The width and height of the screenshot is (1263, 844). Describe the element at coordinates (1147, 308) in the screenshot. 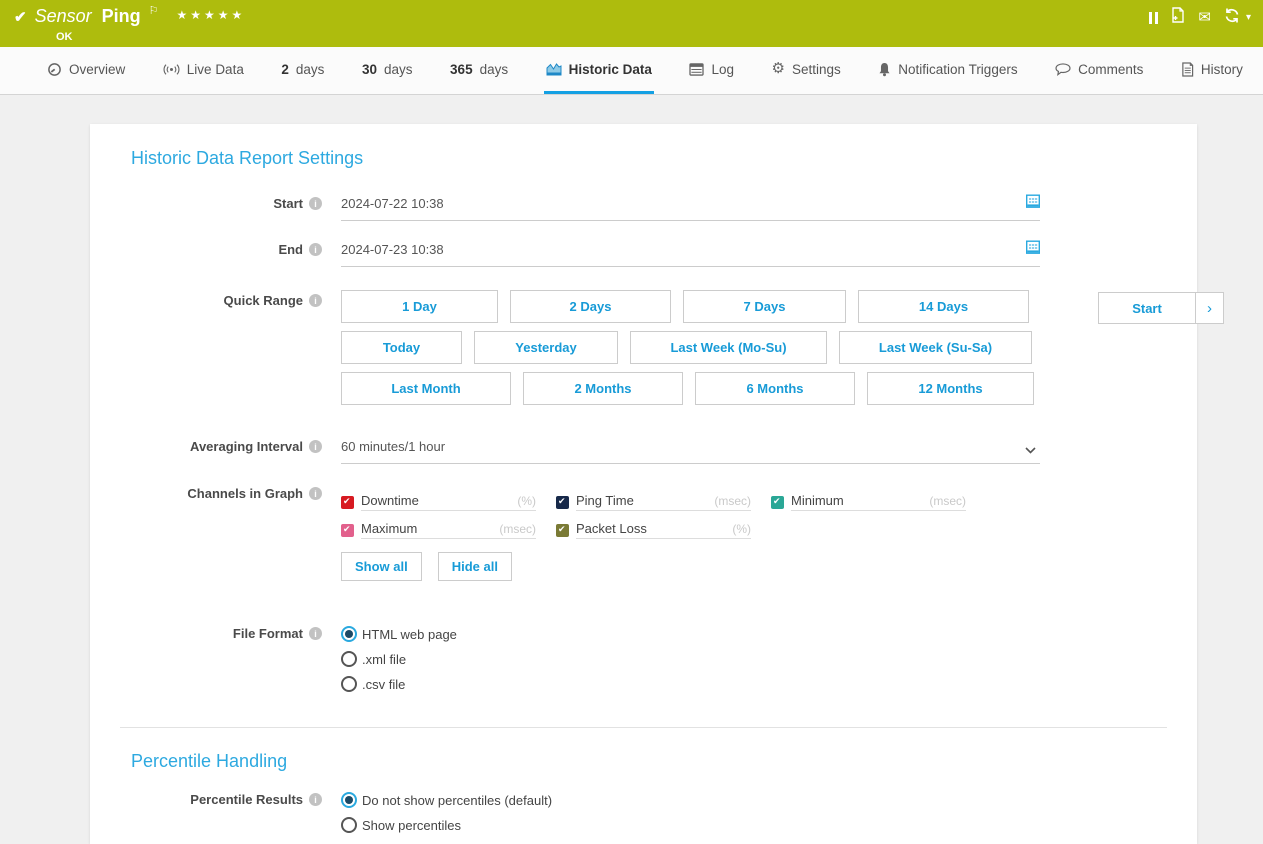

I see `start-report-button: Start` at that location.